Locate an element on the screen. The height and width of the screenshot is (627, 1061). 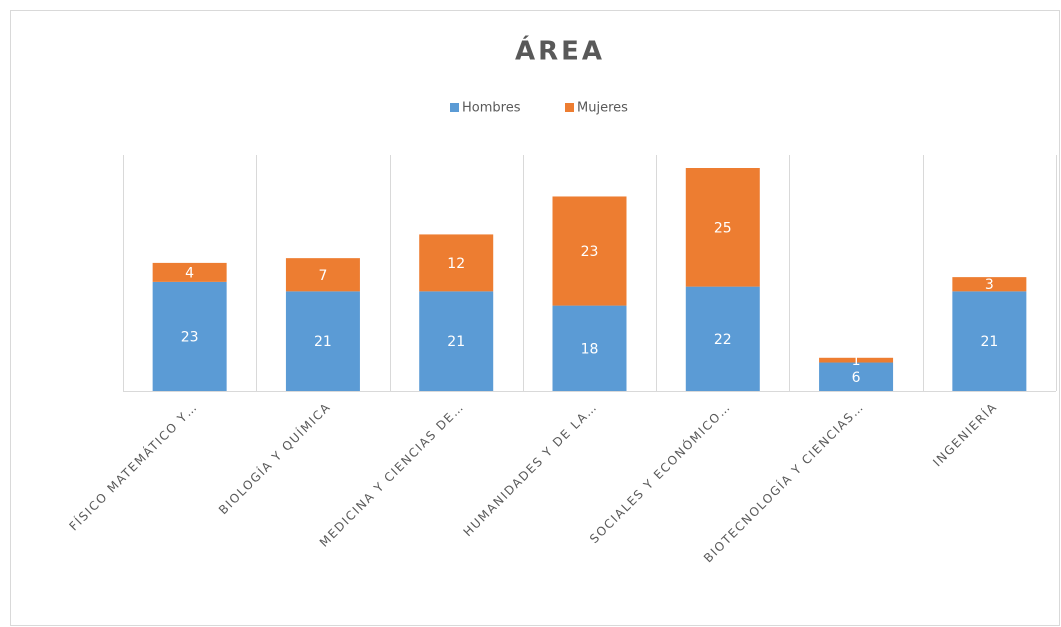
legend-label: Hombres is located at coordinates (491, 108).